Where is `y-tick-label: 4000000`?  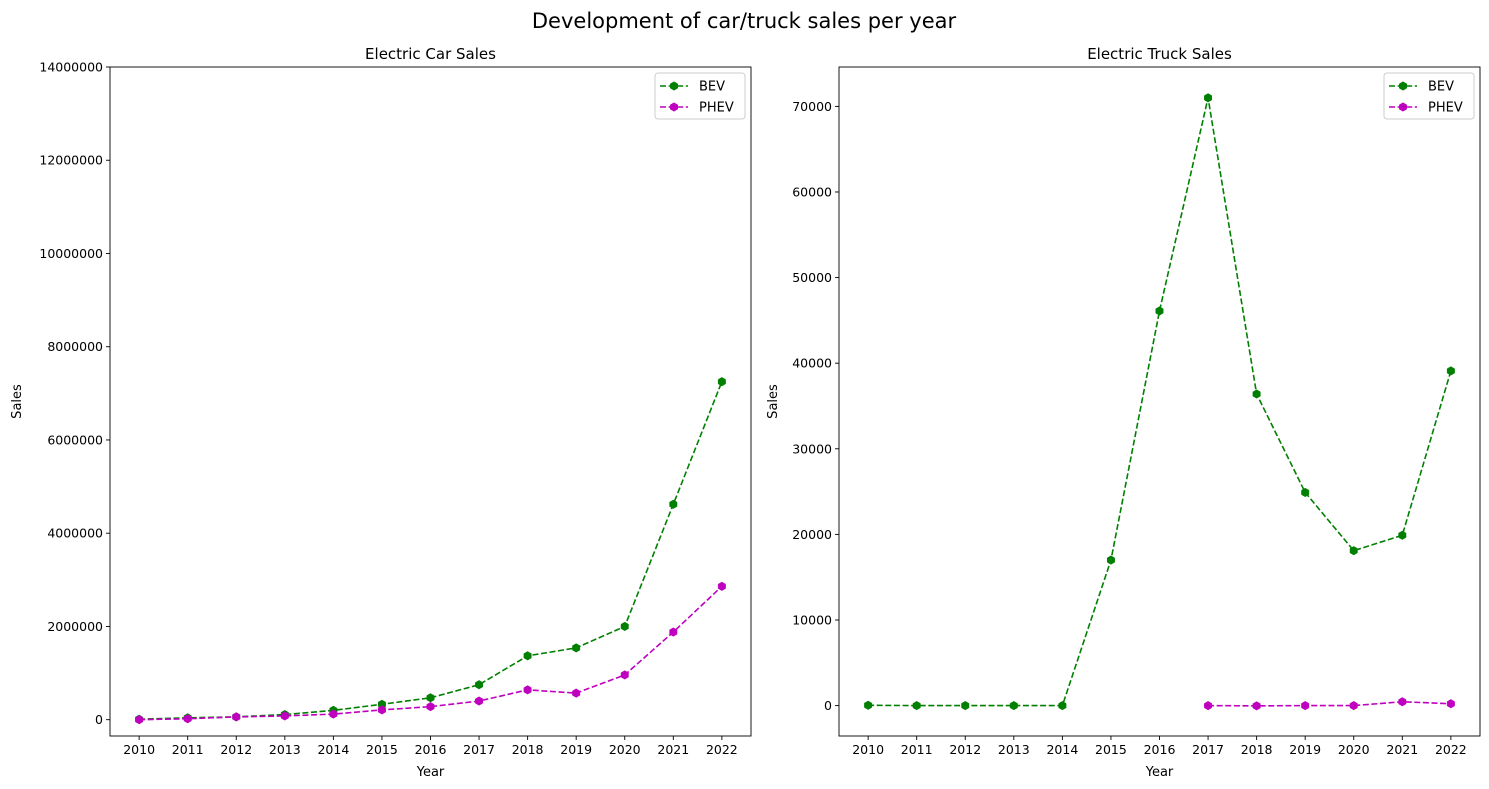 y-tick-label: 4000000 is located at coordinates (75, 533).